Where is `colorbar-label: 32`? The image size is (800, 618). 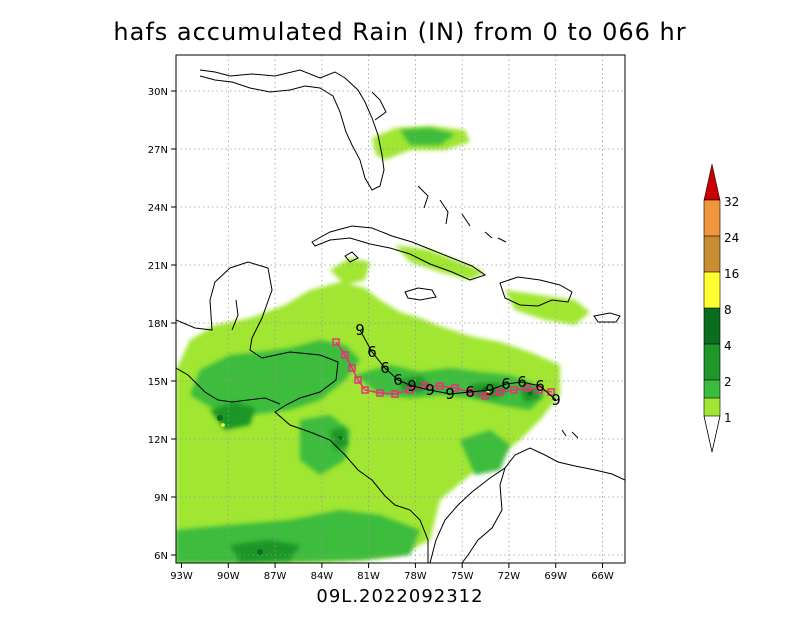 colorbar-label: 32 is located at coordinates (731, 202).